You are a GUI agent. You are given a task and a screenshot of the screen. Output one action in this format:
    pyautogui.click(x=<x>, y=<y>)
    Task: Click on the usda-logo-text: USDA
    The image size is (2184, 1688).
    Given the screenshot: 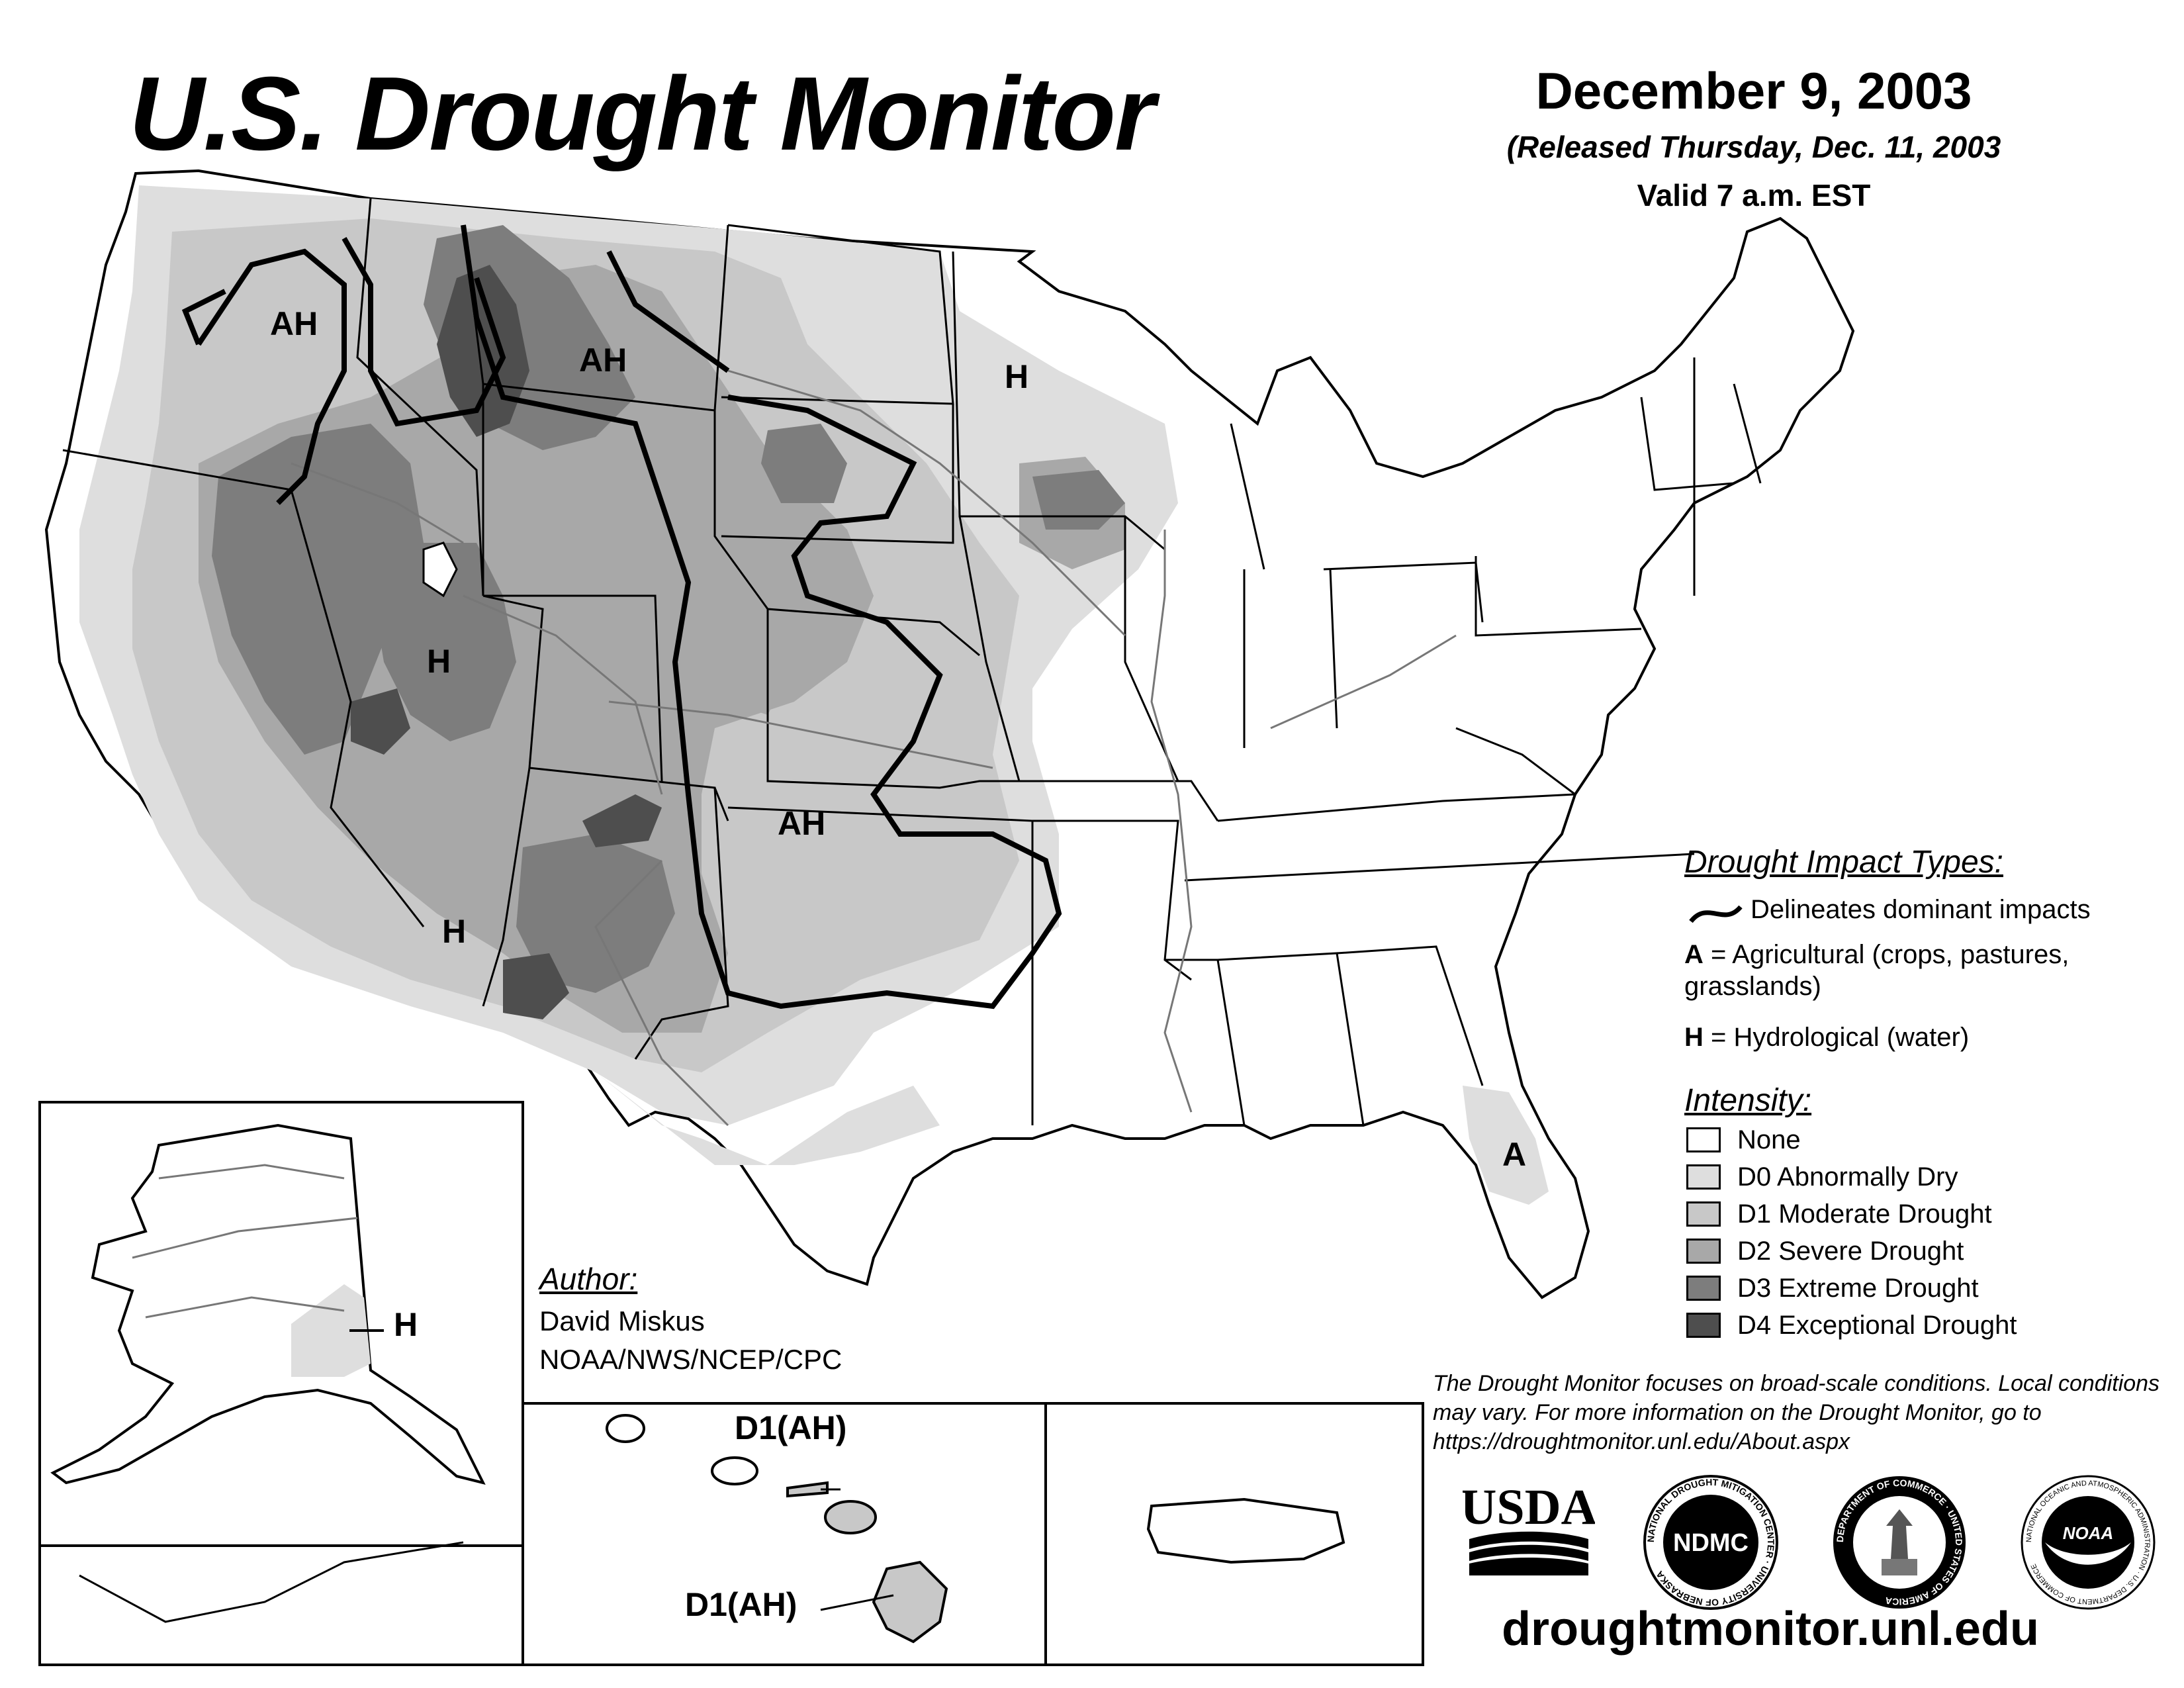 What is the action you would take?
    pyautogui.click(x=1529, y=1509)
    